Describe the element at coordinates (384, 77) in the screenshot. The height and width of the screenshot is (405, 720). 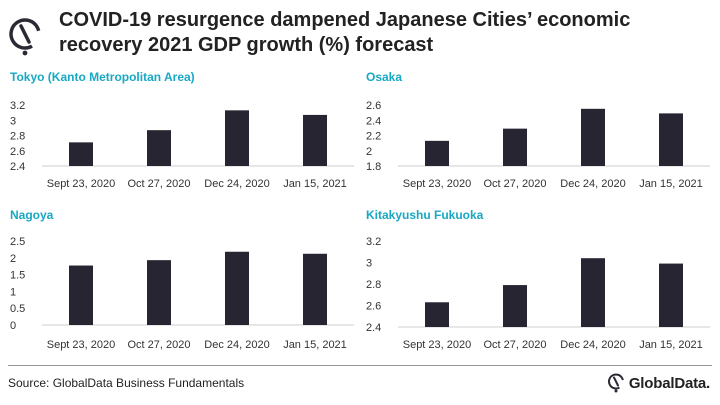
I see `panel-title: Osaka` at that location.